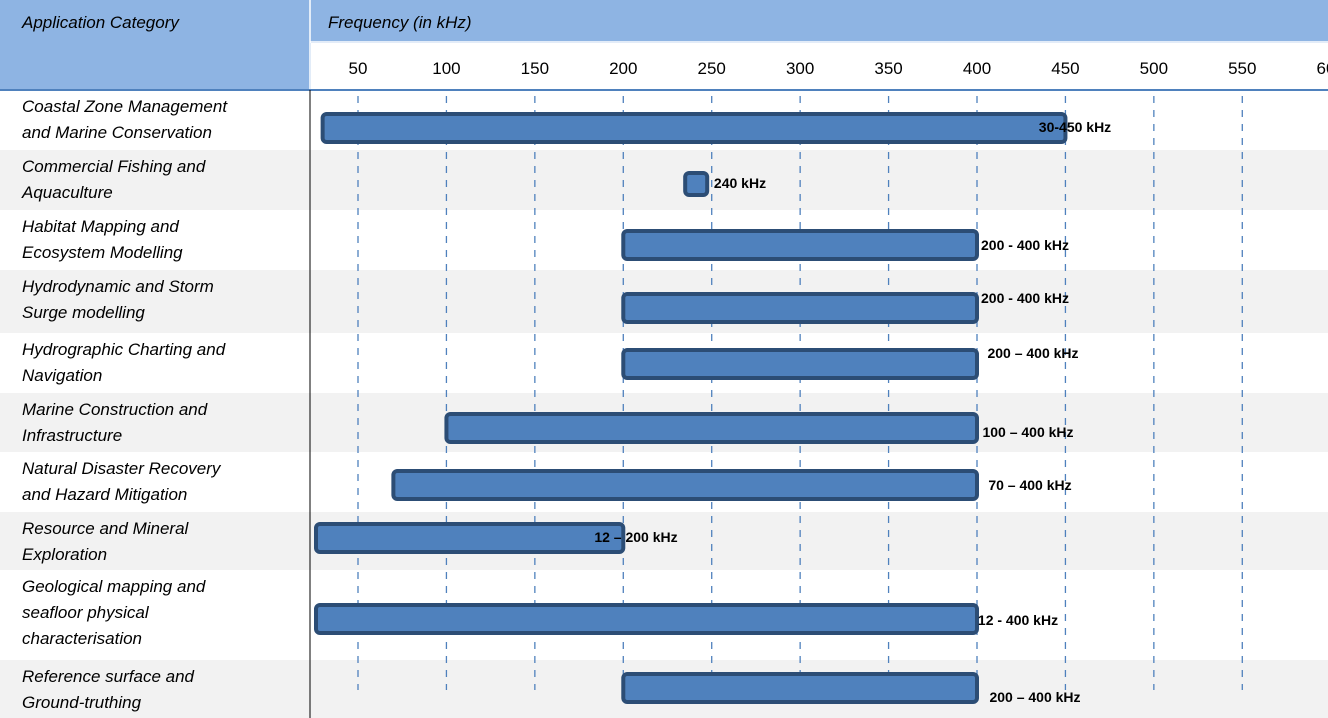 Image resolution: width=1328 pixels, height=718 pixels. What do you see at coordinates (535, 68) in the screenshot?
I see `x-tick-label: 150` at bounding box center [535, 68].